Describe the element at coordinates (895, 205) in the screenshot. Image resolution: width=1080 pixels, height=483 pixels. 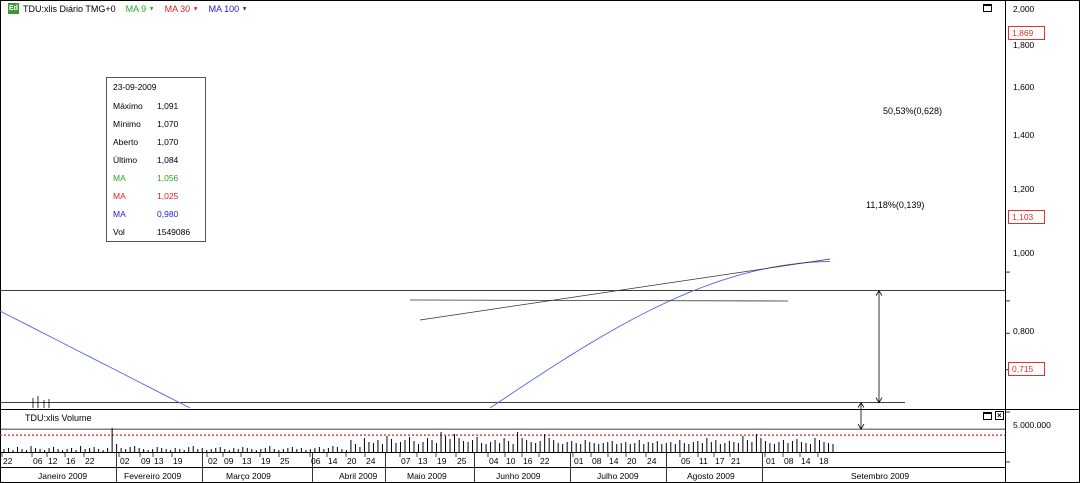
I see `small-move-annotation: 11,18%(0,139)` at that location.